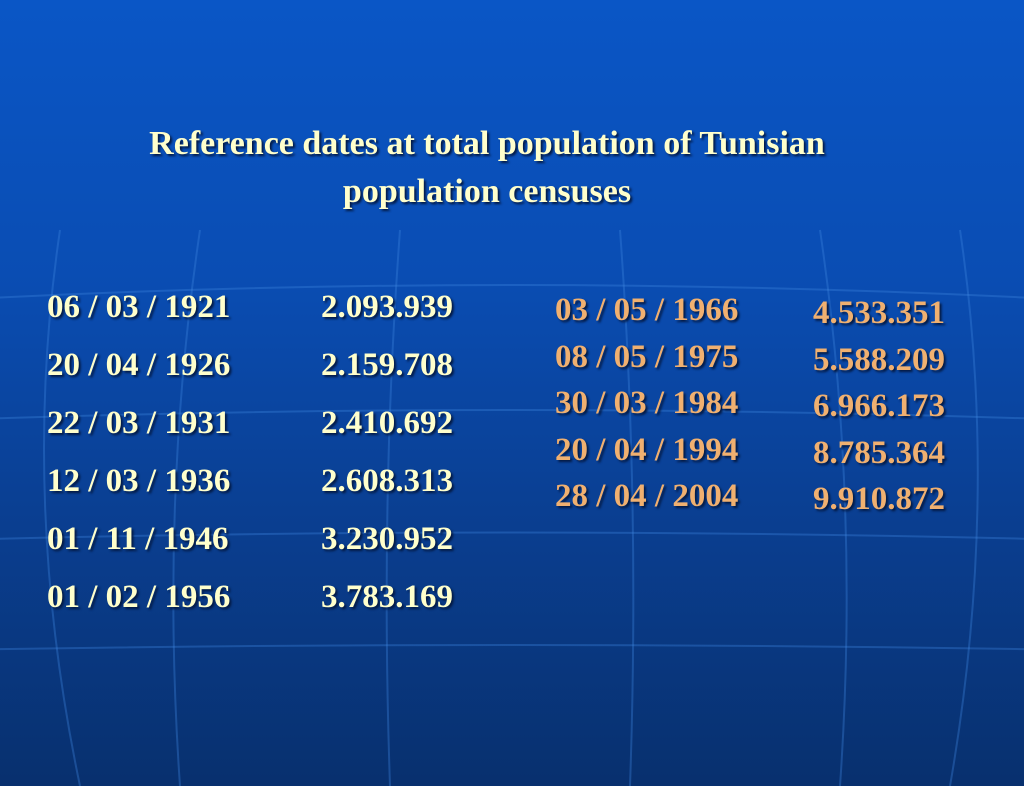  Describe the element at coordinates (647, 496) in the screenshot. I see `census-date: 28 / 04 / 2004` at that location.